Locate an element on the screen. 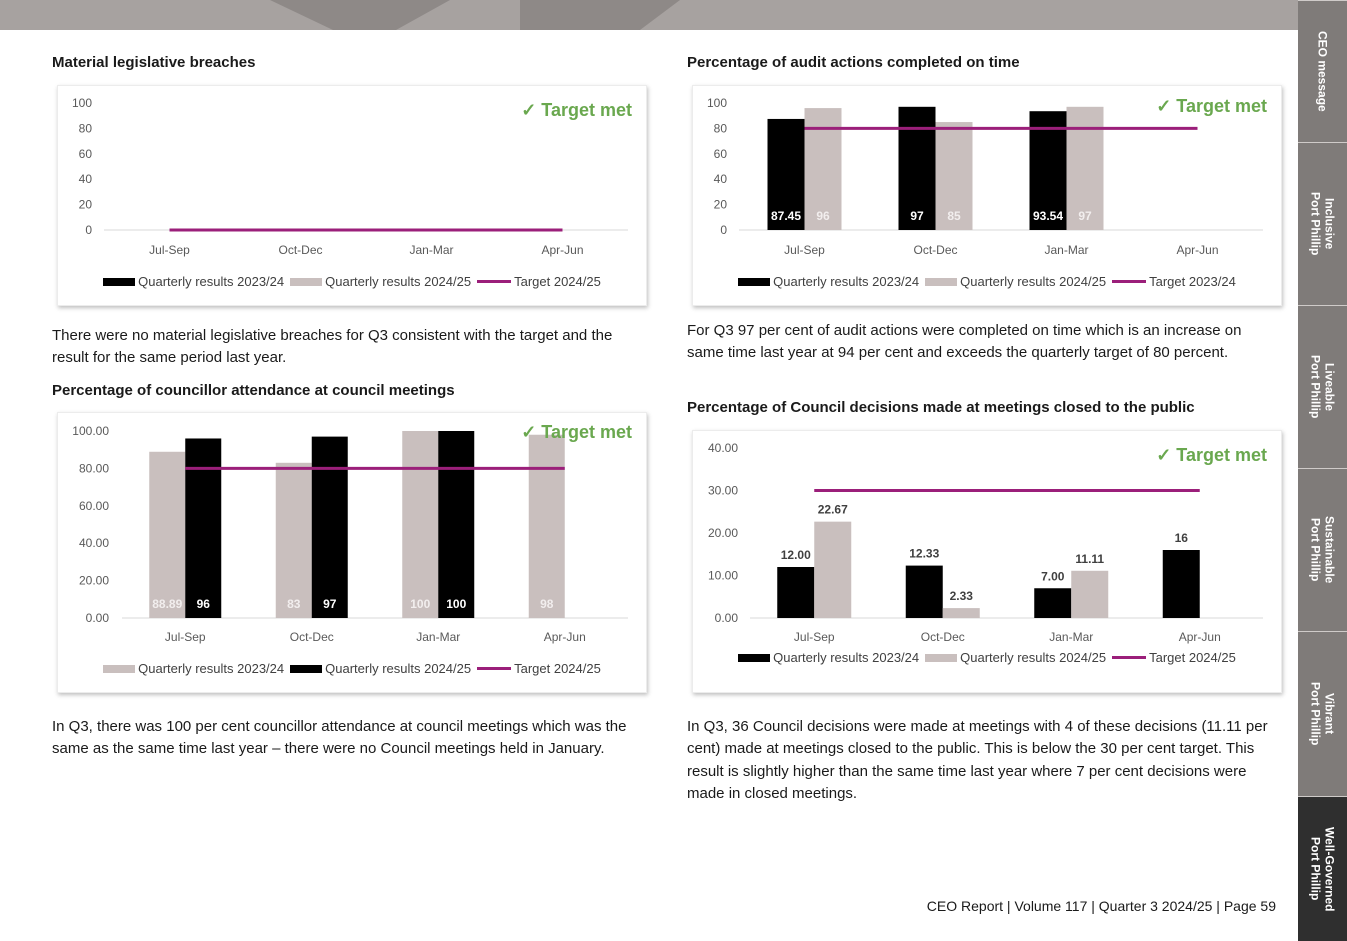 The image size is (1347, 941). tab-label: Well-Governed Port Phillip is located at coordinates (1322, 869).